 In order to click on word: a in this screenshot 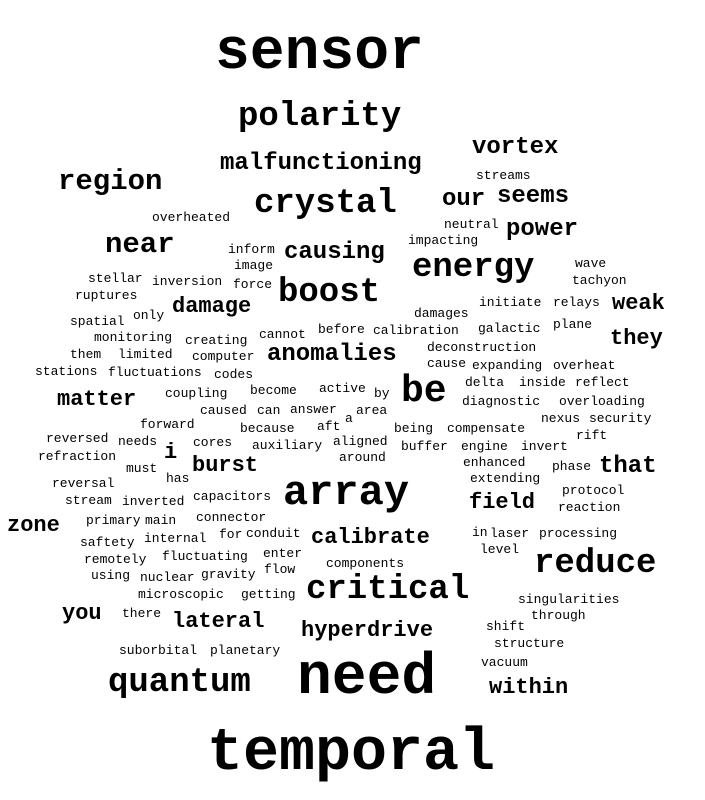, I will do `click(349, 418)`.